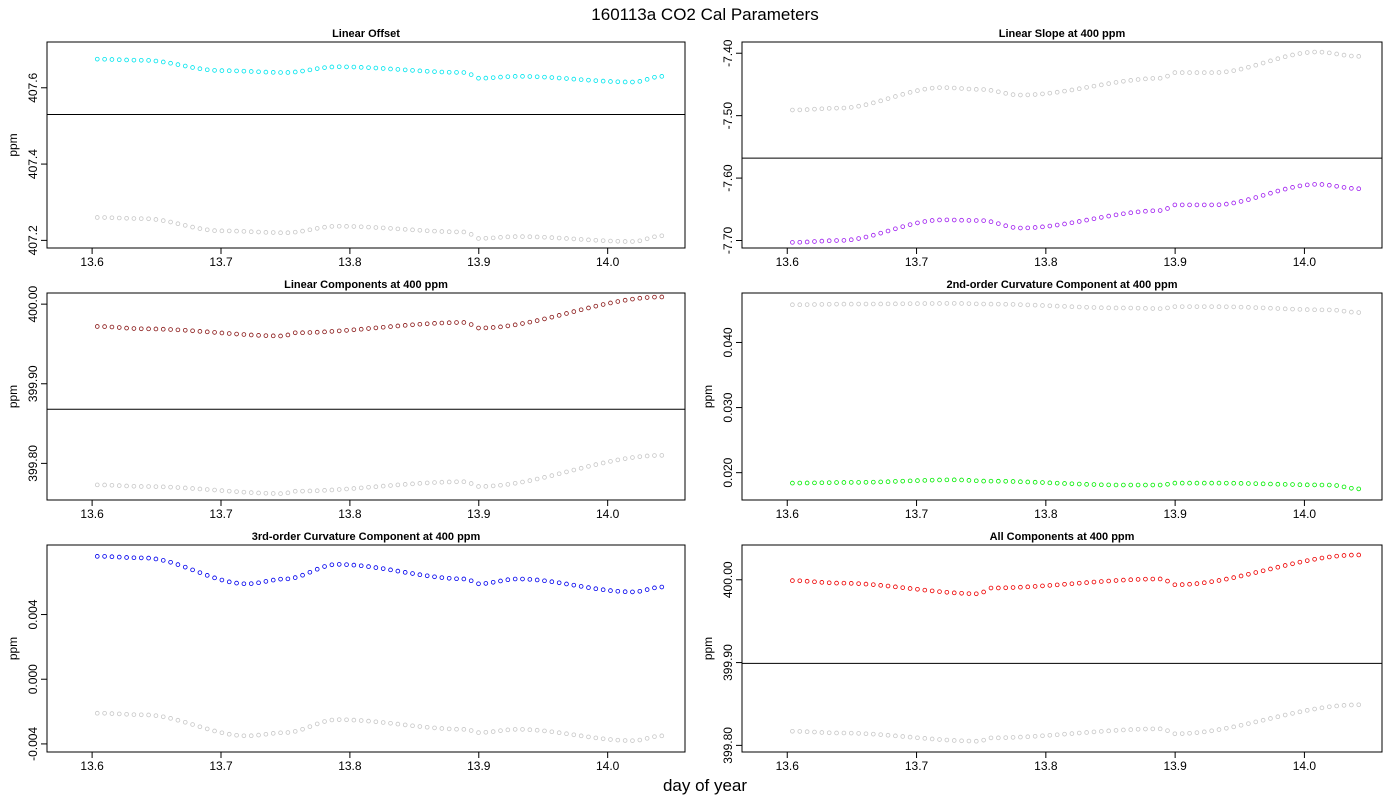 The image size is (1400, 800). What do you see at coordinates (788, 514) in the screenshot?
I see `x-tick-label: 13.6` at bounding box center [788, 514].